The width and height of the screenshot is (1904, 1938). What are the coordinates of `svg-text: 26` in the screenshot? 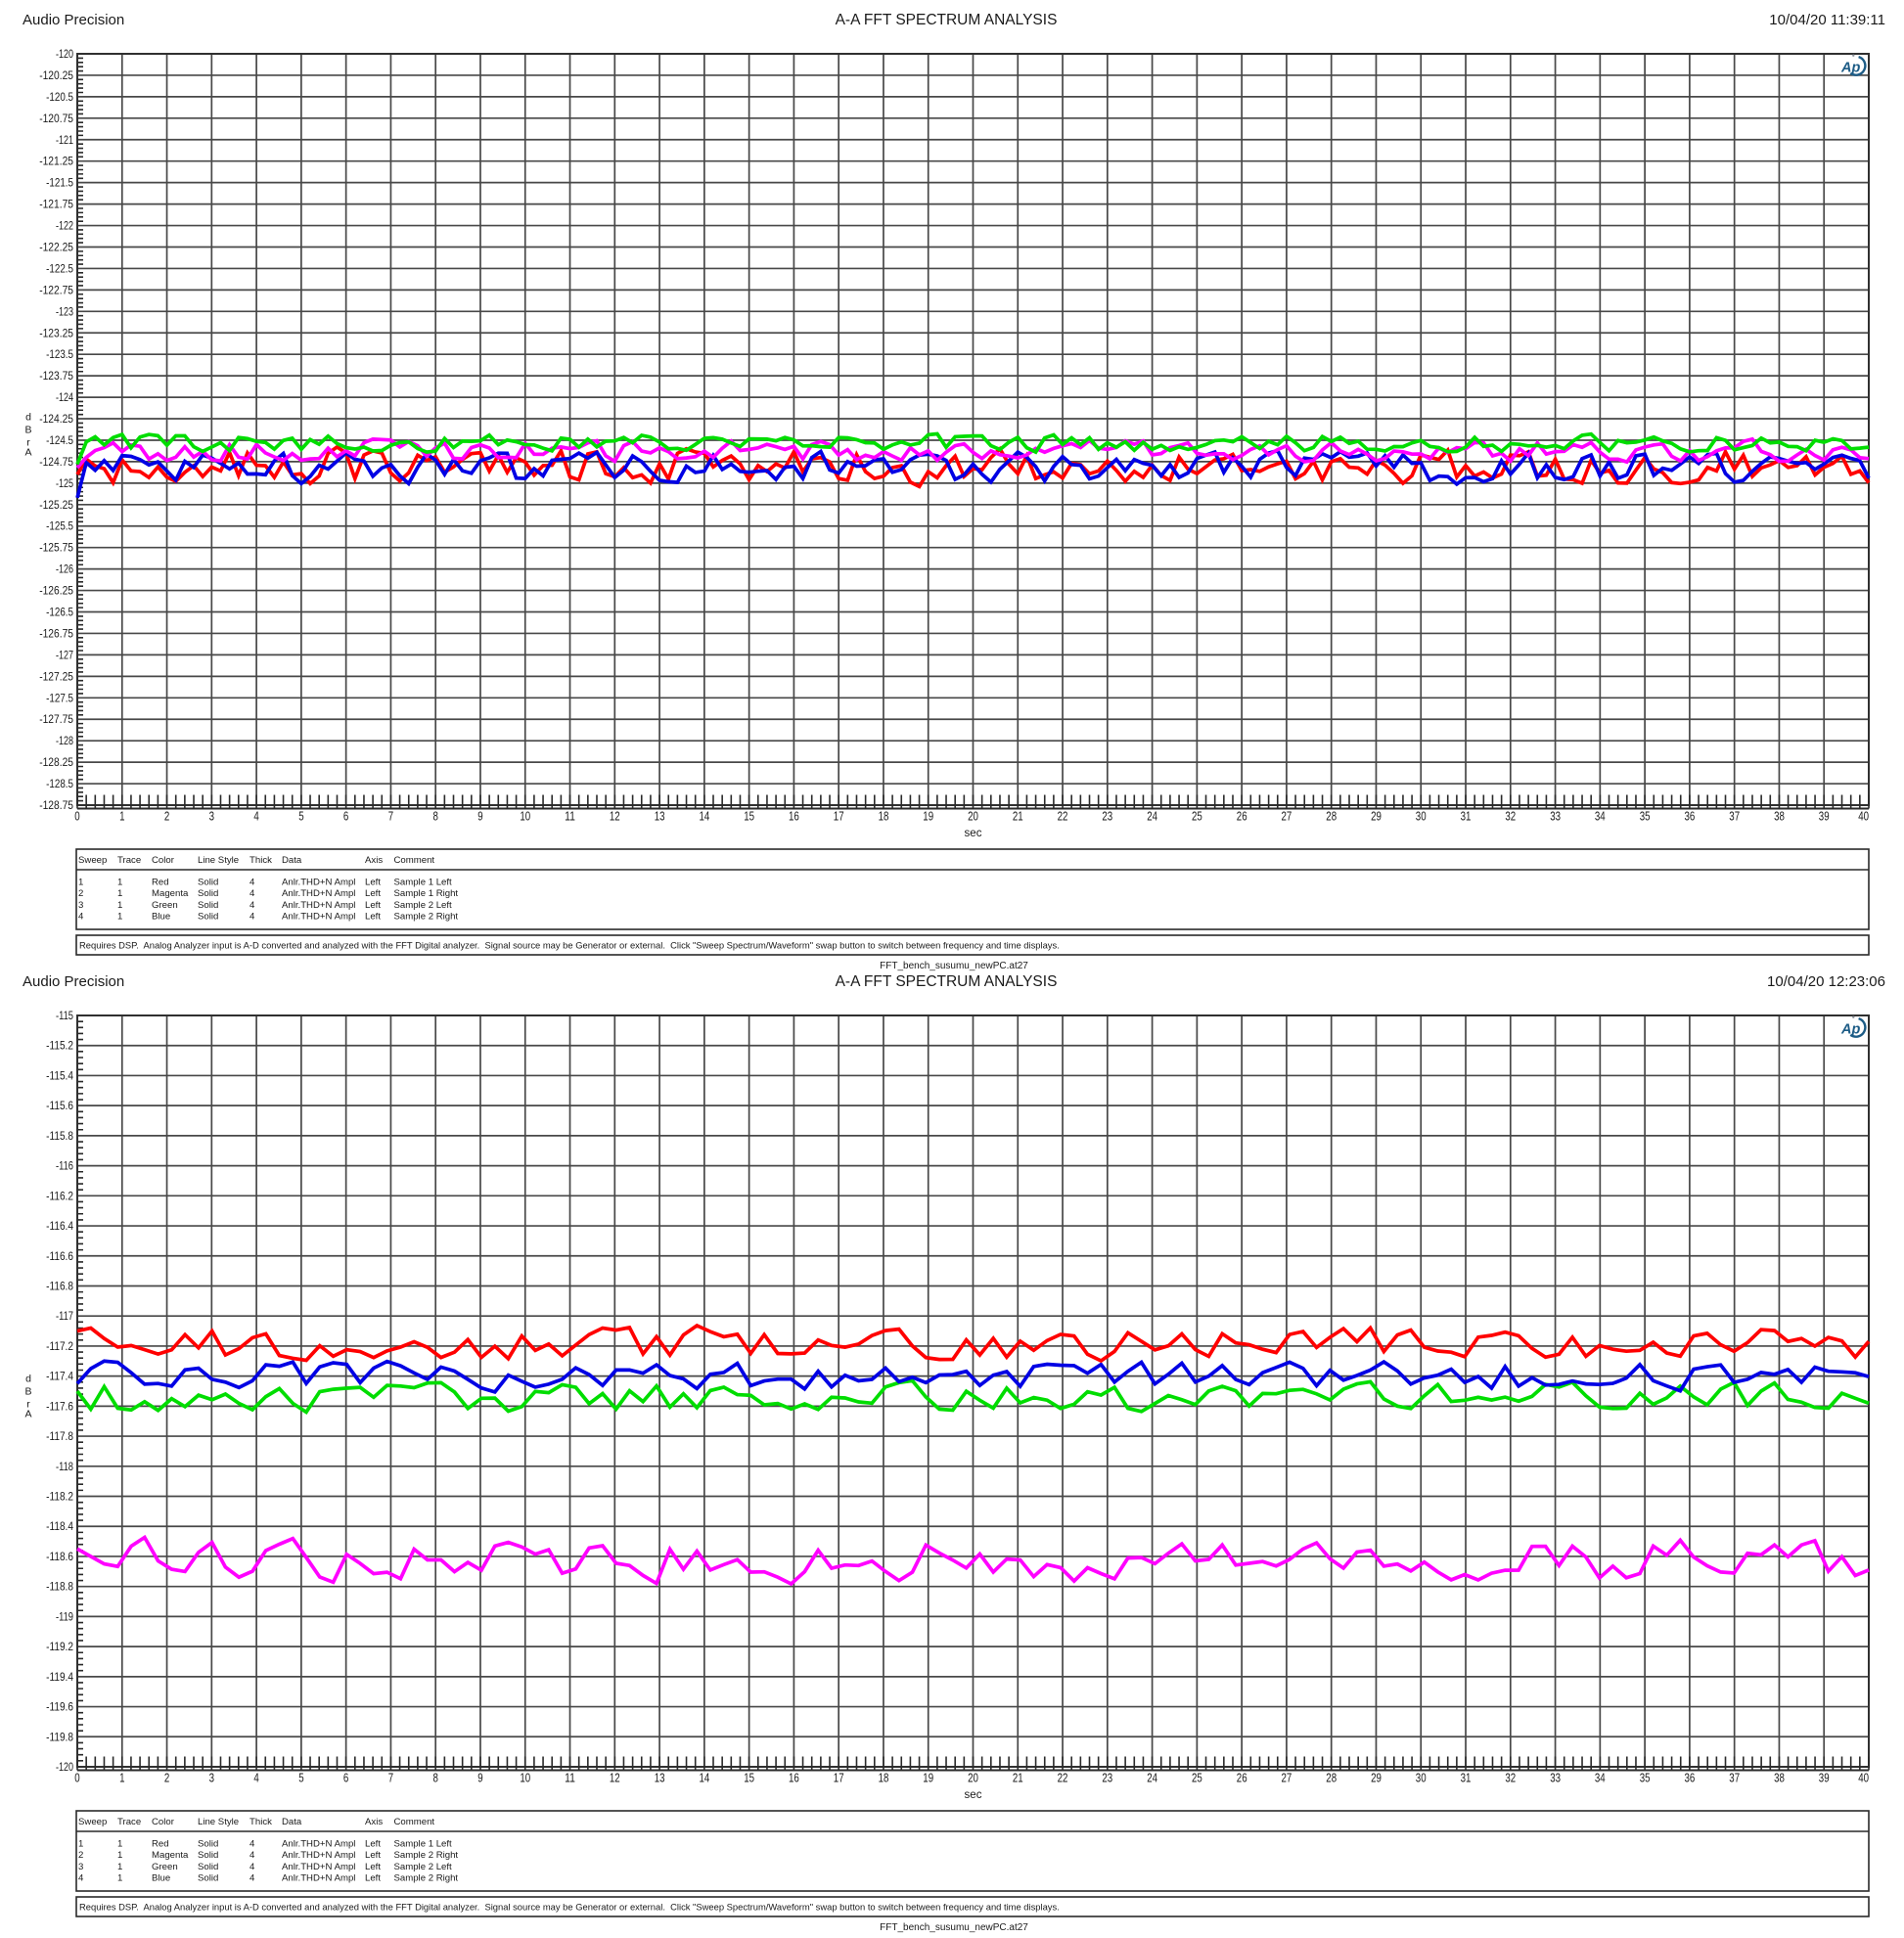 It's located at (1242, 817).